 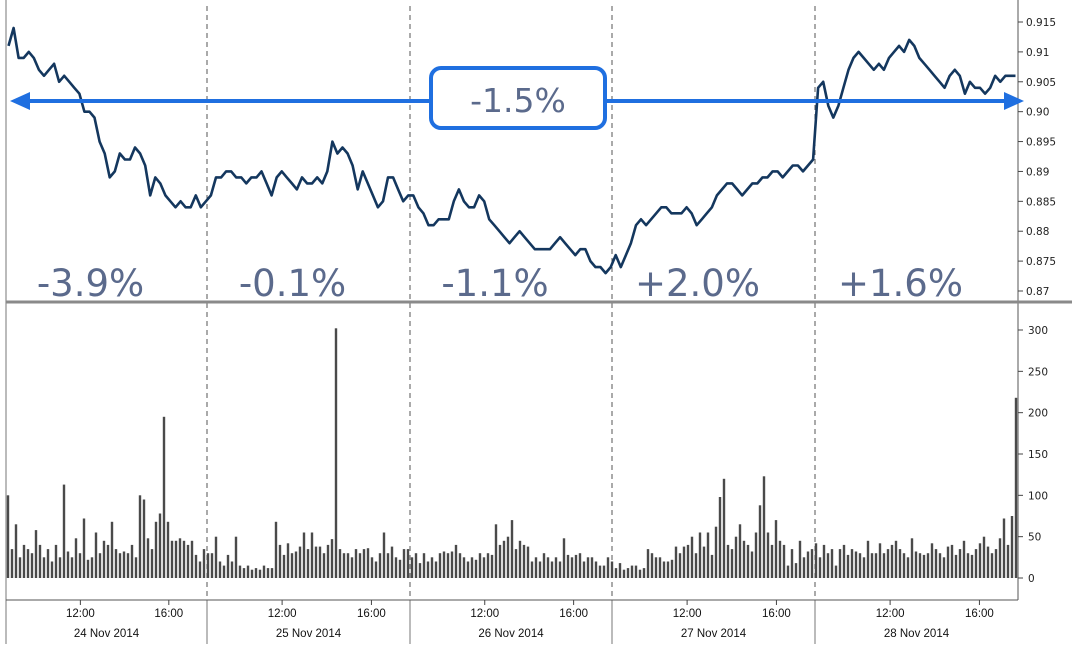 What do you see at coordinates (107, 634) in the screenshot?
I see `day-label: 24 Nov 2014` at bounding box center [107, 634].